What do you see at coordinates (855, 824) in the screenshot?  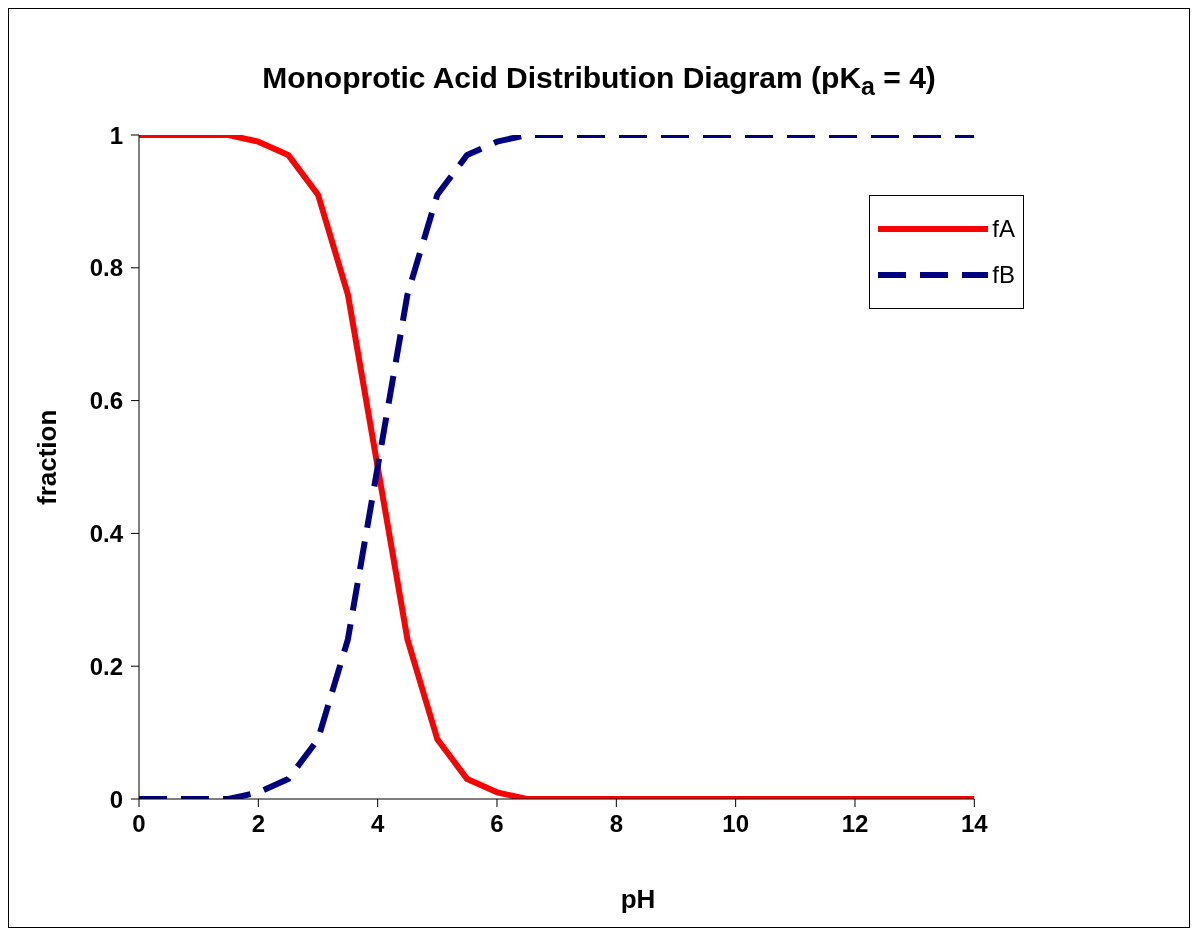 I see `x-tick-label: 12` at bounding box center [855, 824].